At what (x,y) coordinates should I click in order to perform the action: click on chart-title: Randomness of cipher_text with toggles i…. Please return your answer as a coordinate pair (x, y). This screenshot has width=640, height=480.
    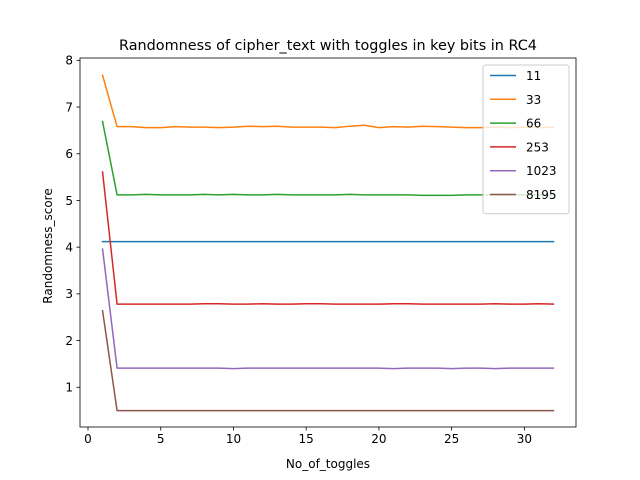
    Looking at the image, I should click on (328, 46).